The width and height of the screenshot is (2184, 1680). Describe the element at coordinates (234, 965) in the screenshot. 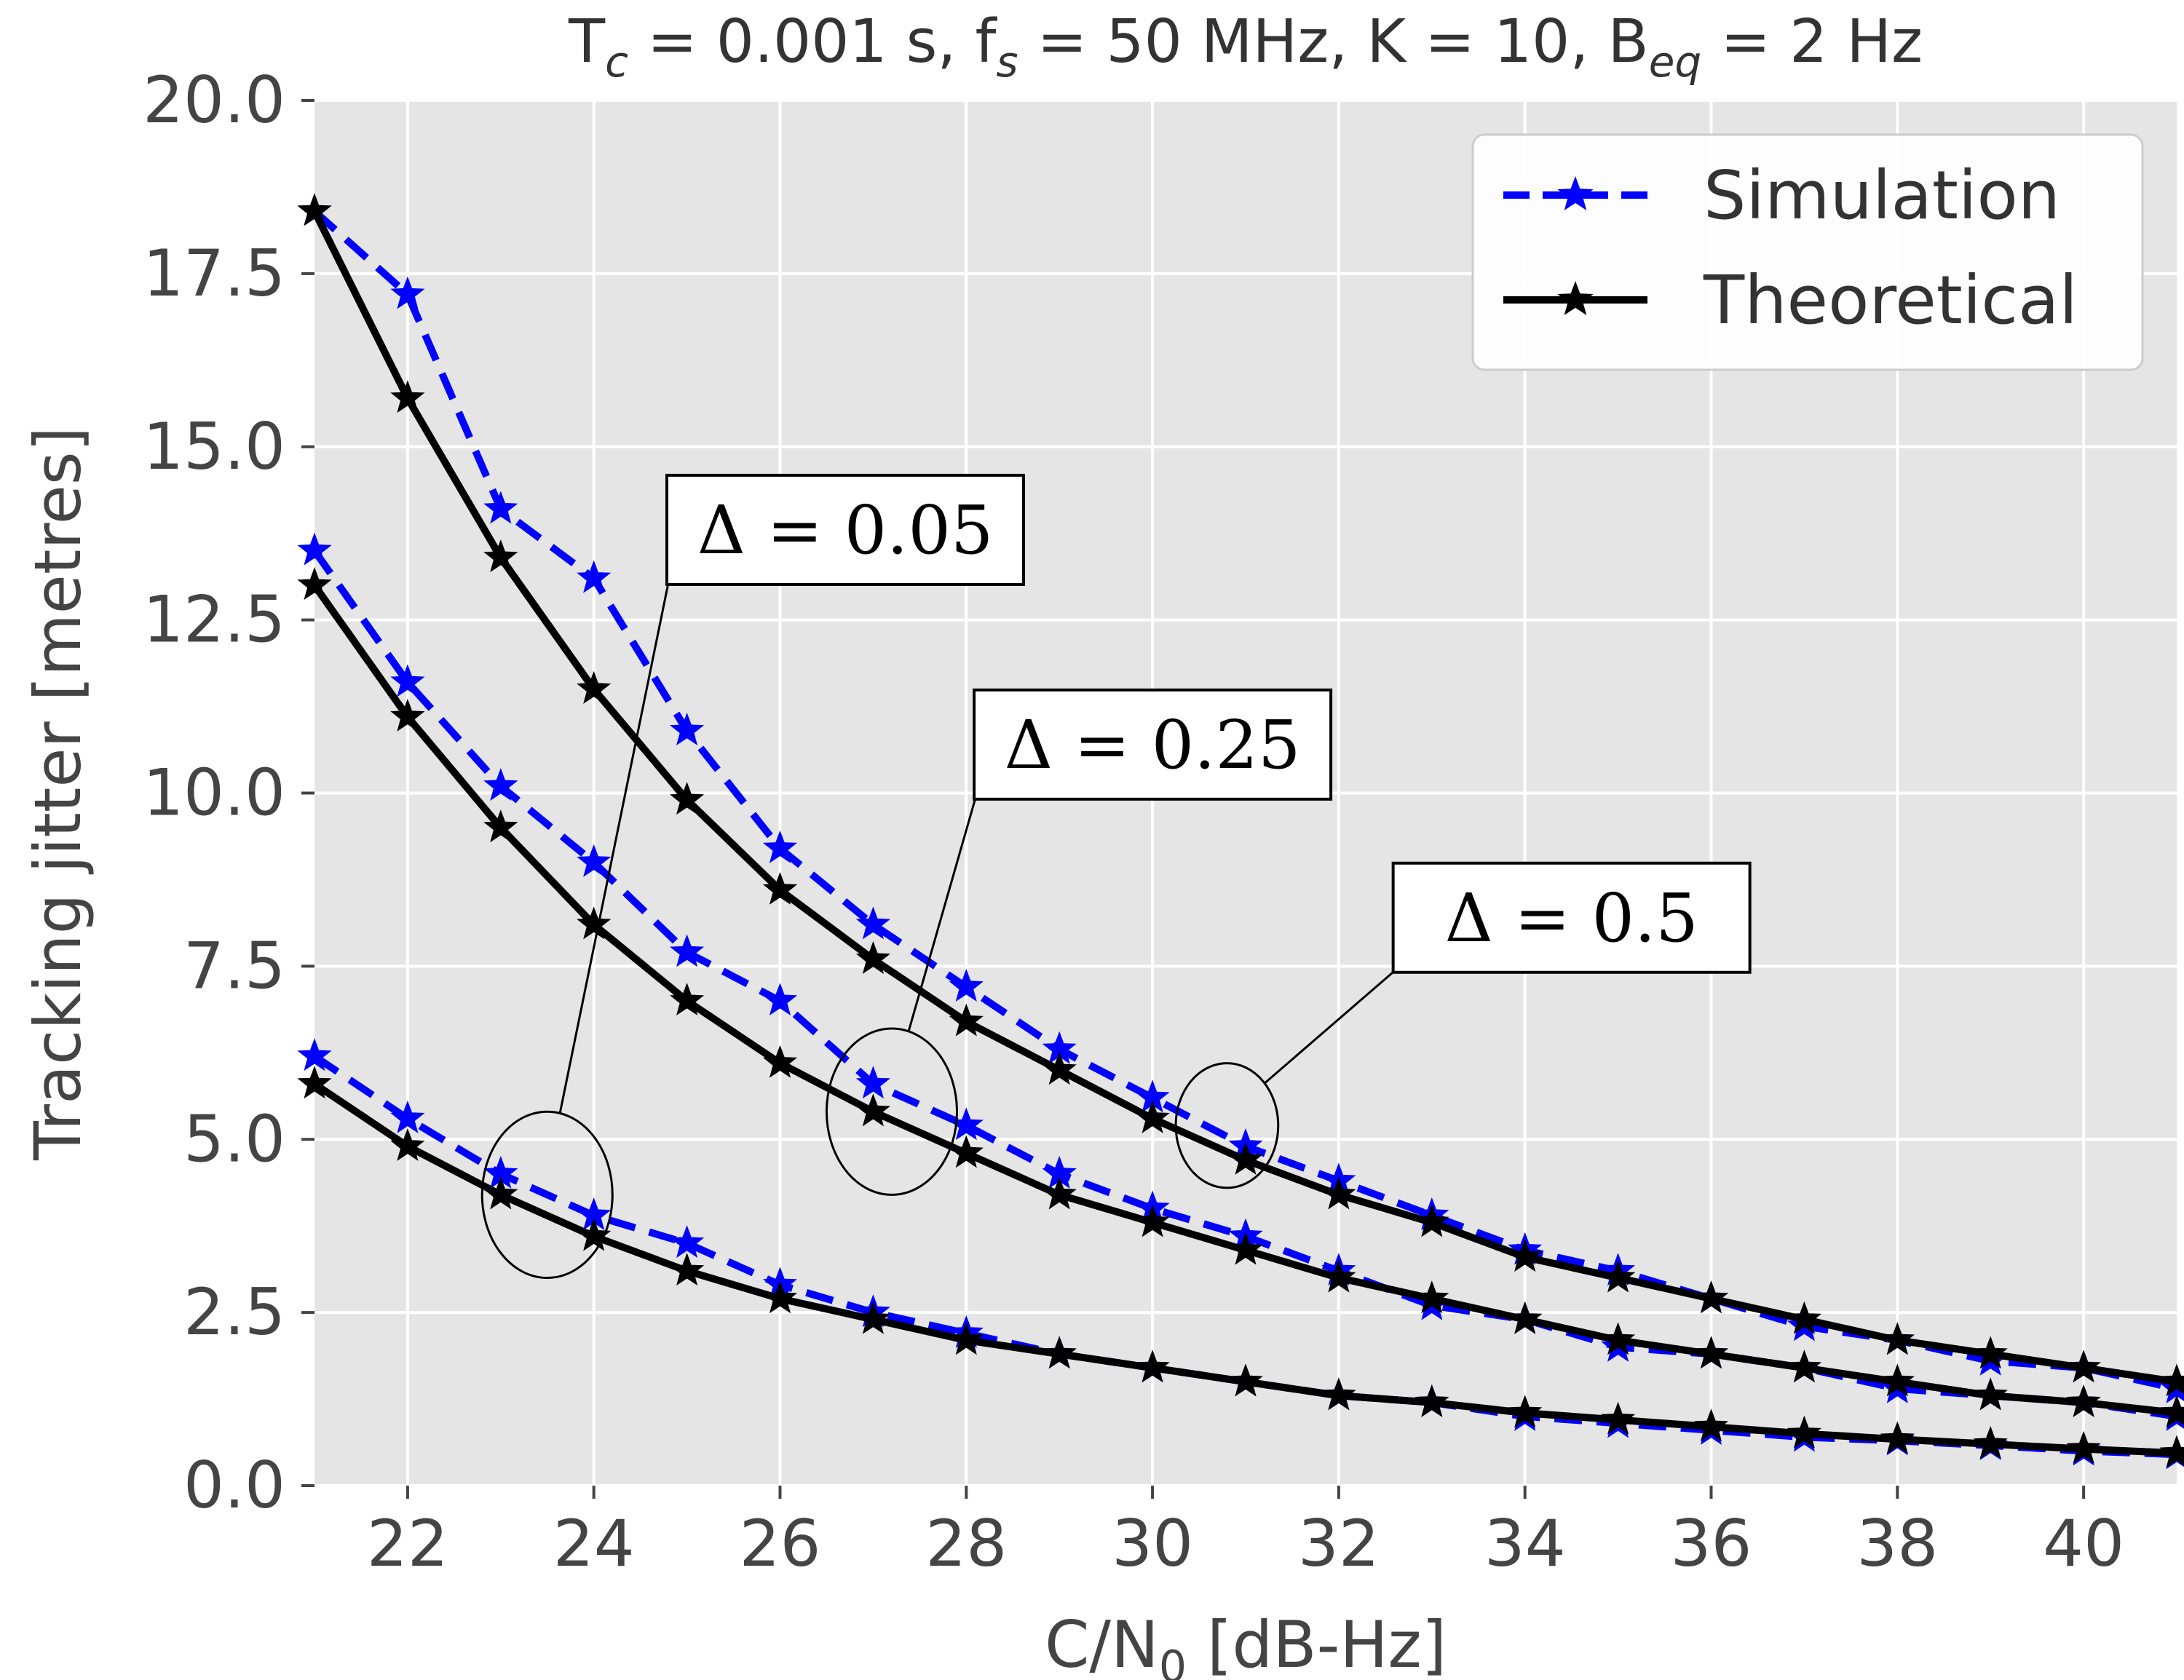

I see `y-tick-label-3: 7.5` at that location.